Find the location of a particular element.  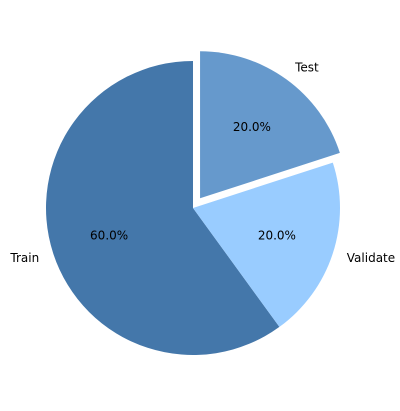

pie-slice-test is located at coordinates (270, 125).